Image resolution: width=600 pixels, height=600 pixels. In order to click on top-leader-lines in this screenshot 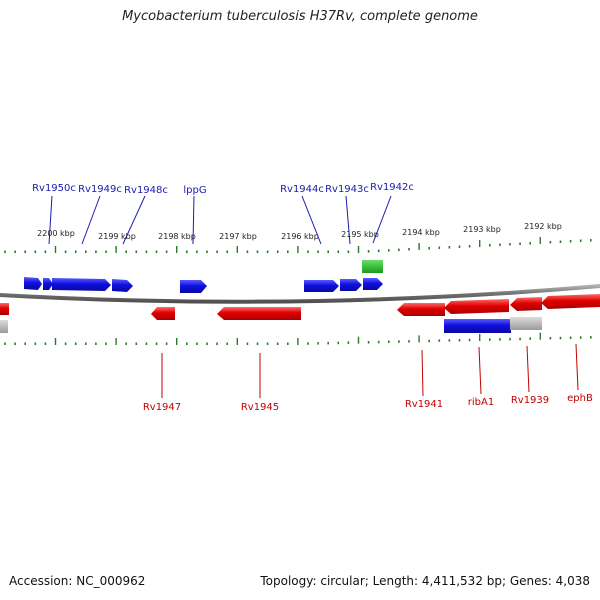, I will do `click(220, 220)`.